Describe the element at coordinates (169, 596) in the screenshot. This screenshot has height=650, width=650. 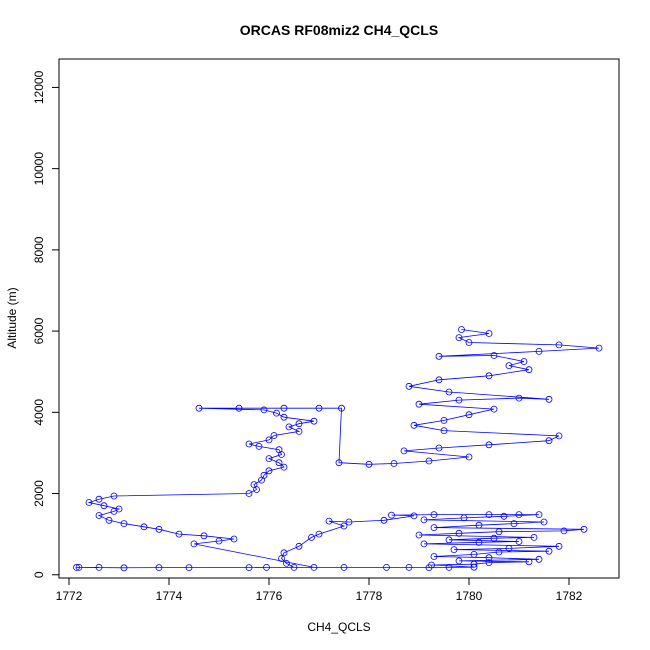
I see `x-tick-label: 1774` at that location.